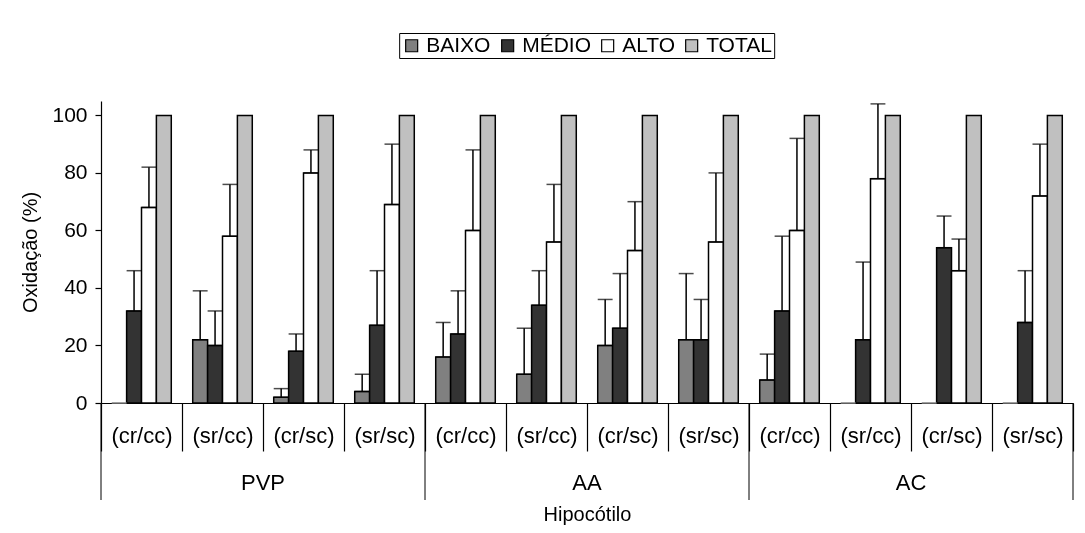  Describe the element at coordinates (557, 44) in the screenshot. I see `legend-label: MÉDIO` at that location.